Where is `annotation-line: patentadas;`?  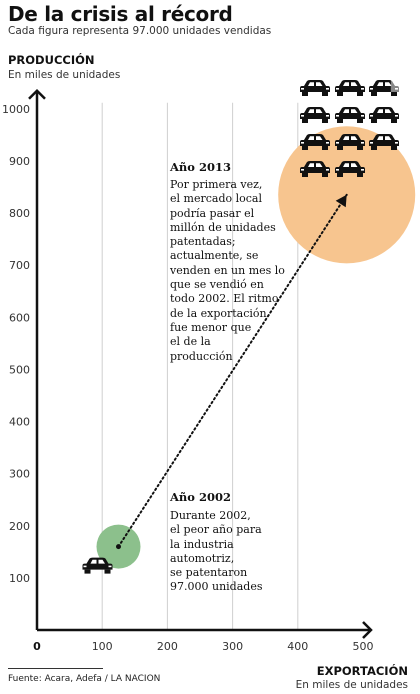
annotation-line: patentadas; is located at coordinates (203, 242).